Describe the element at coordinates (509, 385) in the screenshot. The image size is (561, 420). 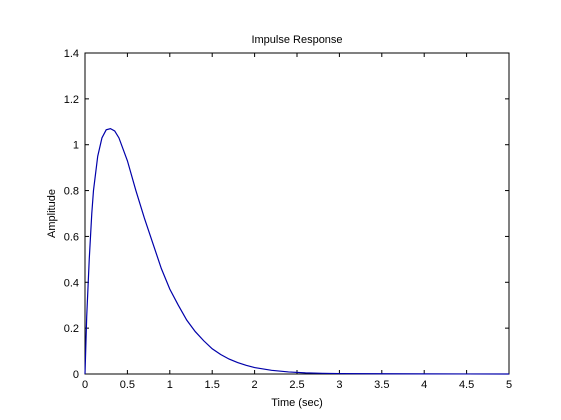
I see `x-tick-label: 5` at that location.